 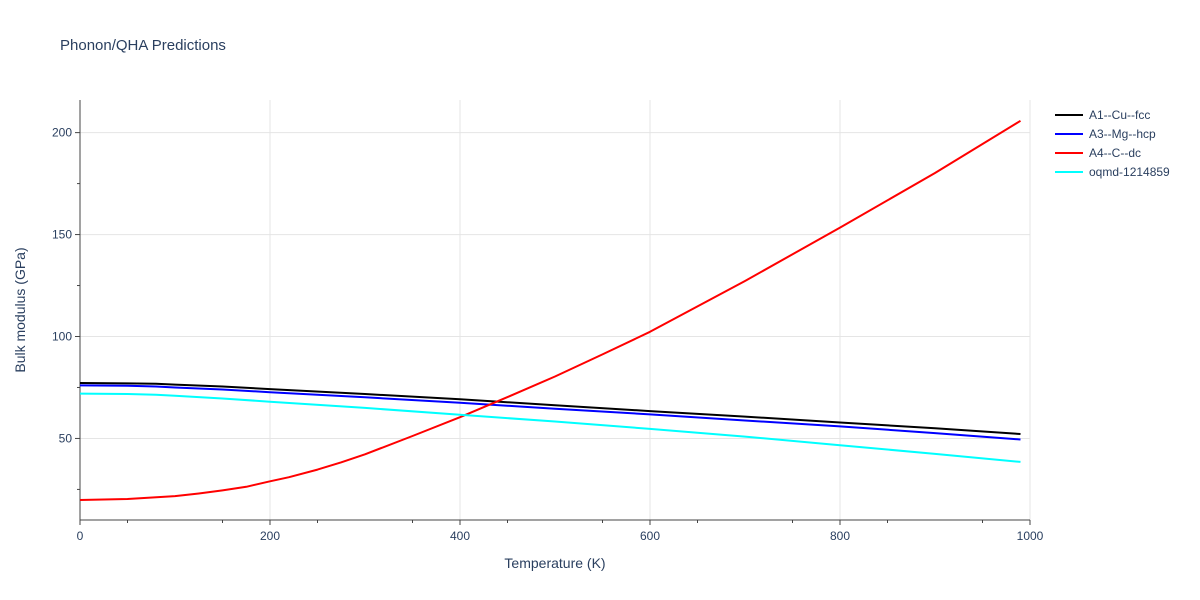 What do you see at coordinates (62, 235) in the screenshot?
I see `y-tick-label: 150` at bounding box center [62, 235].